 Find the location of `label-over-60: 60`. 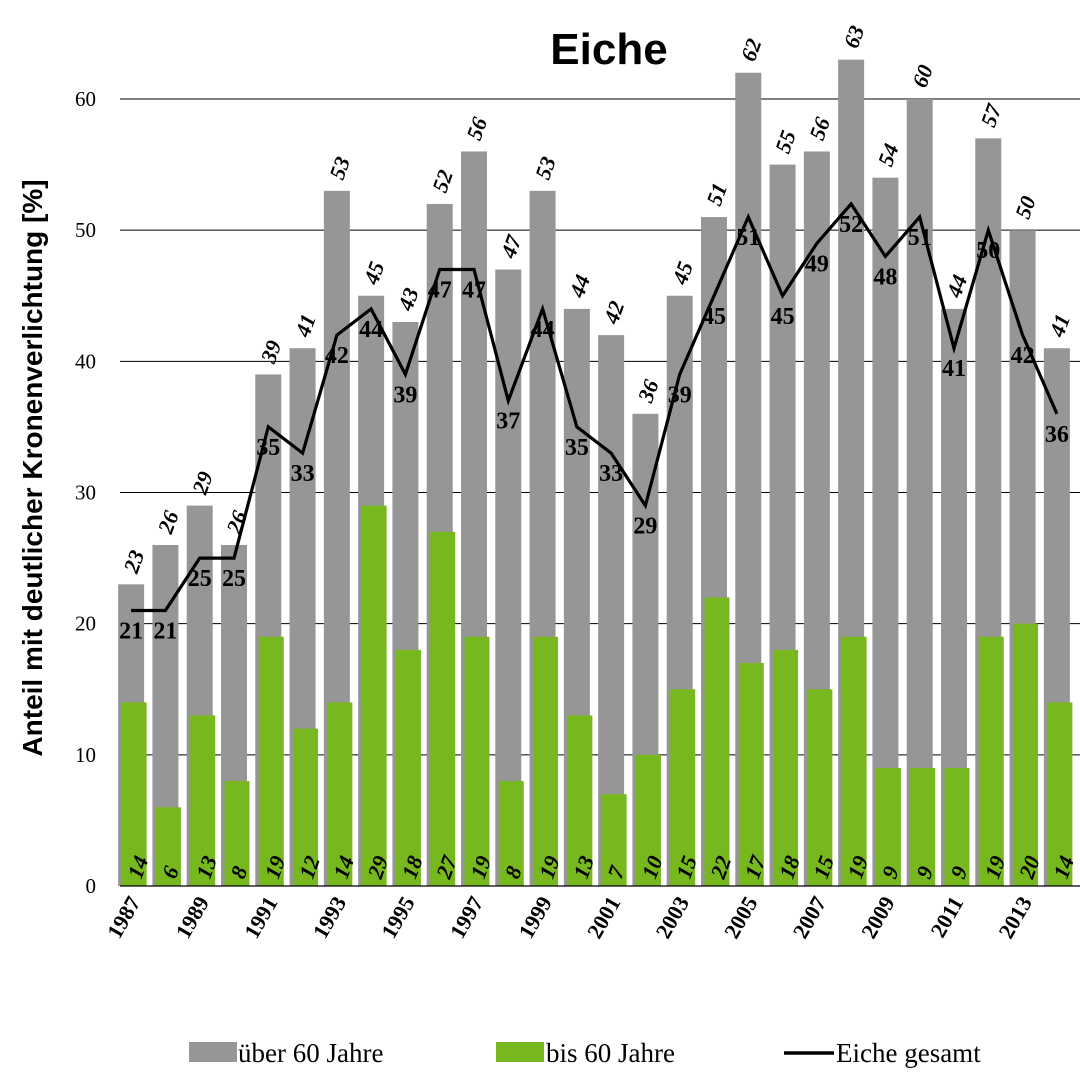

label-over-60: 60 is located at coordinates (922, 75).